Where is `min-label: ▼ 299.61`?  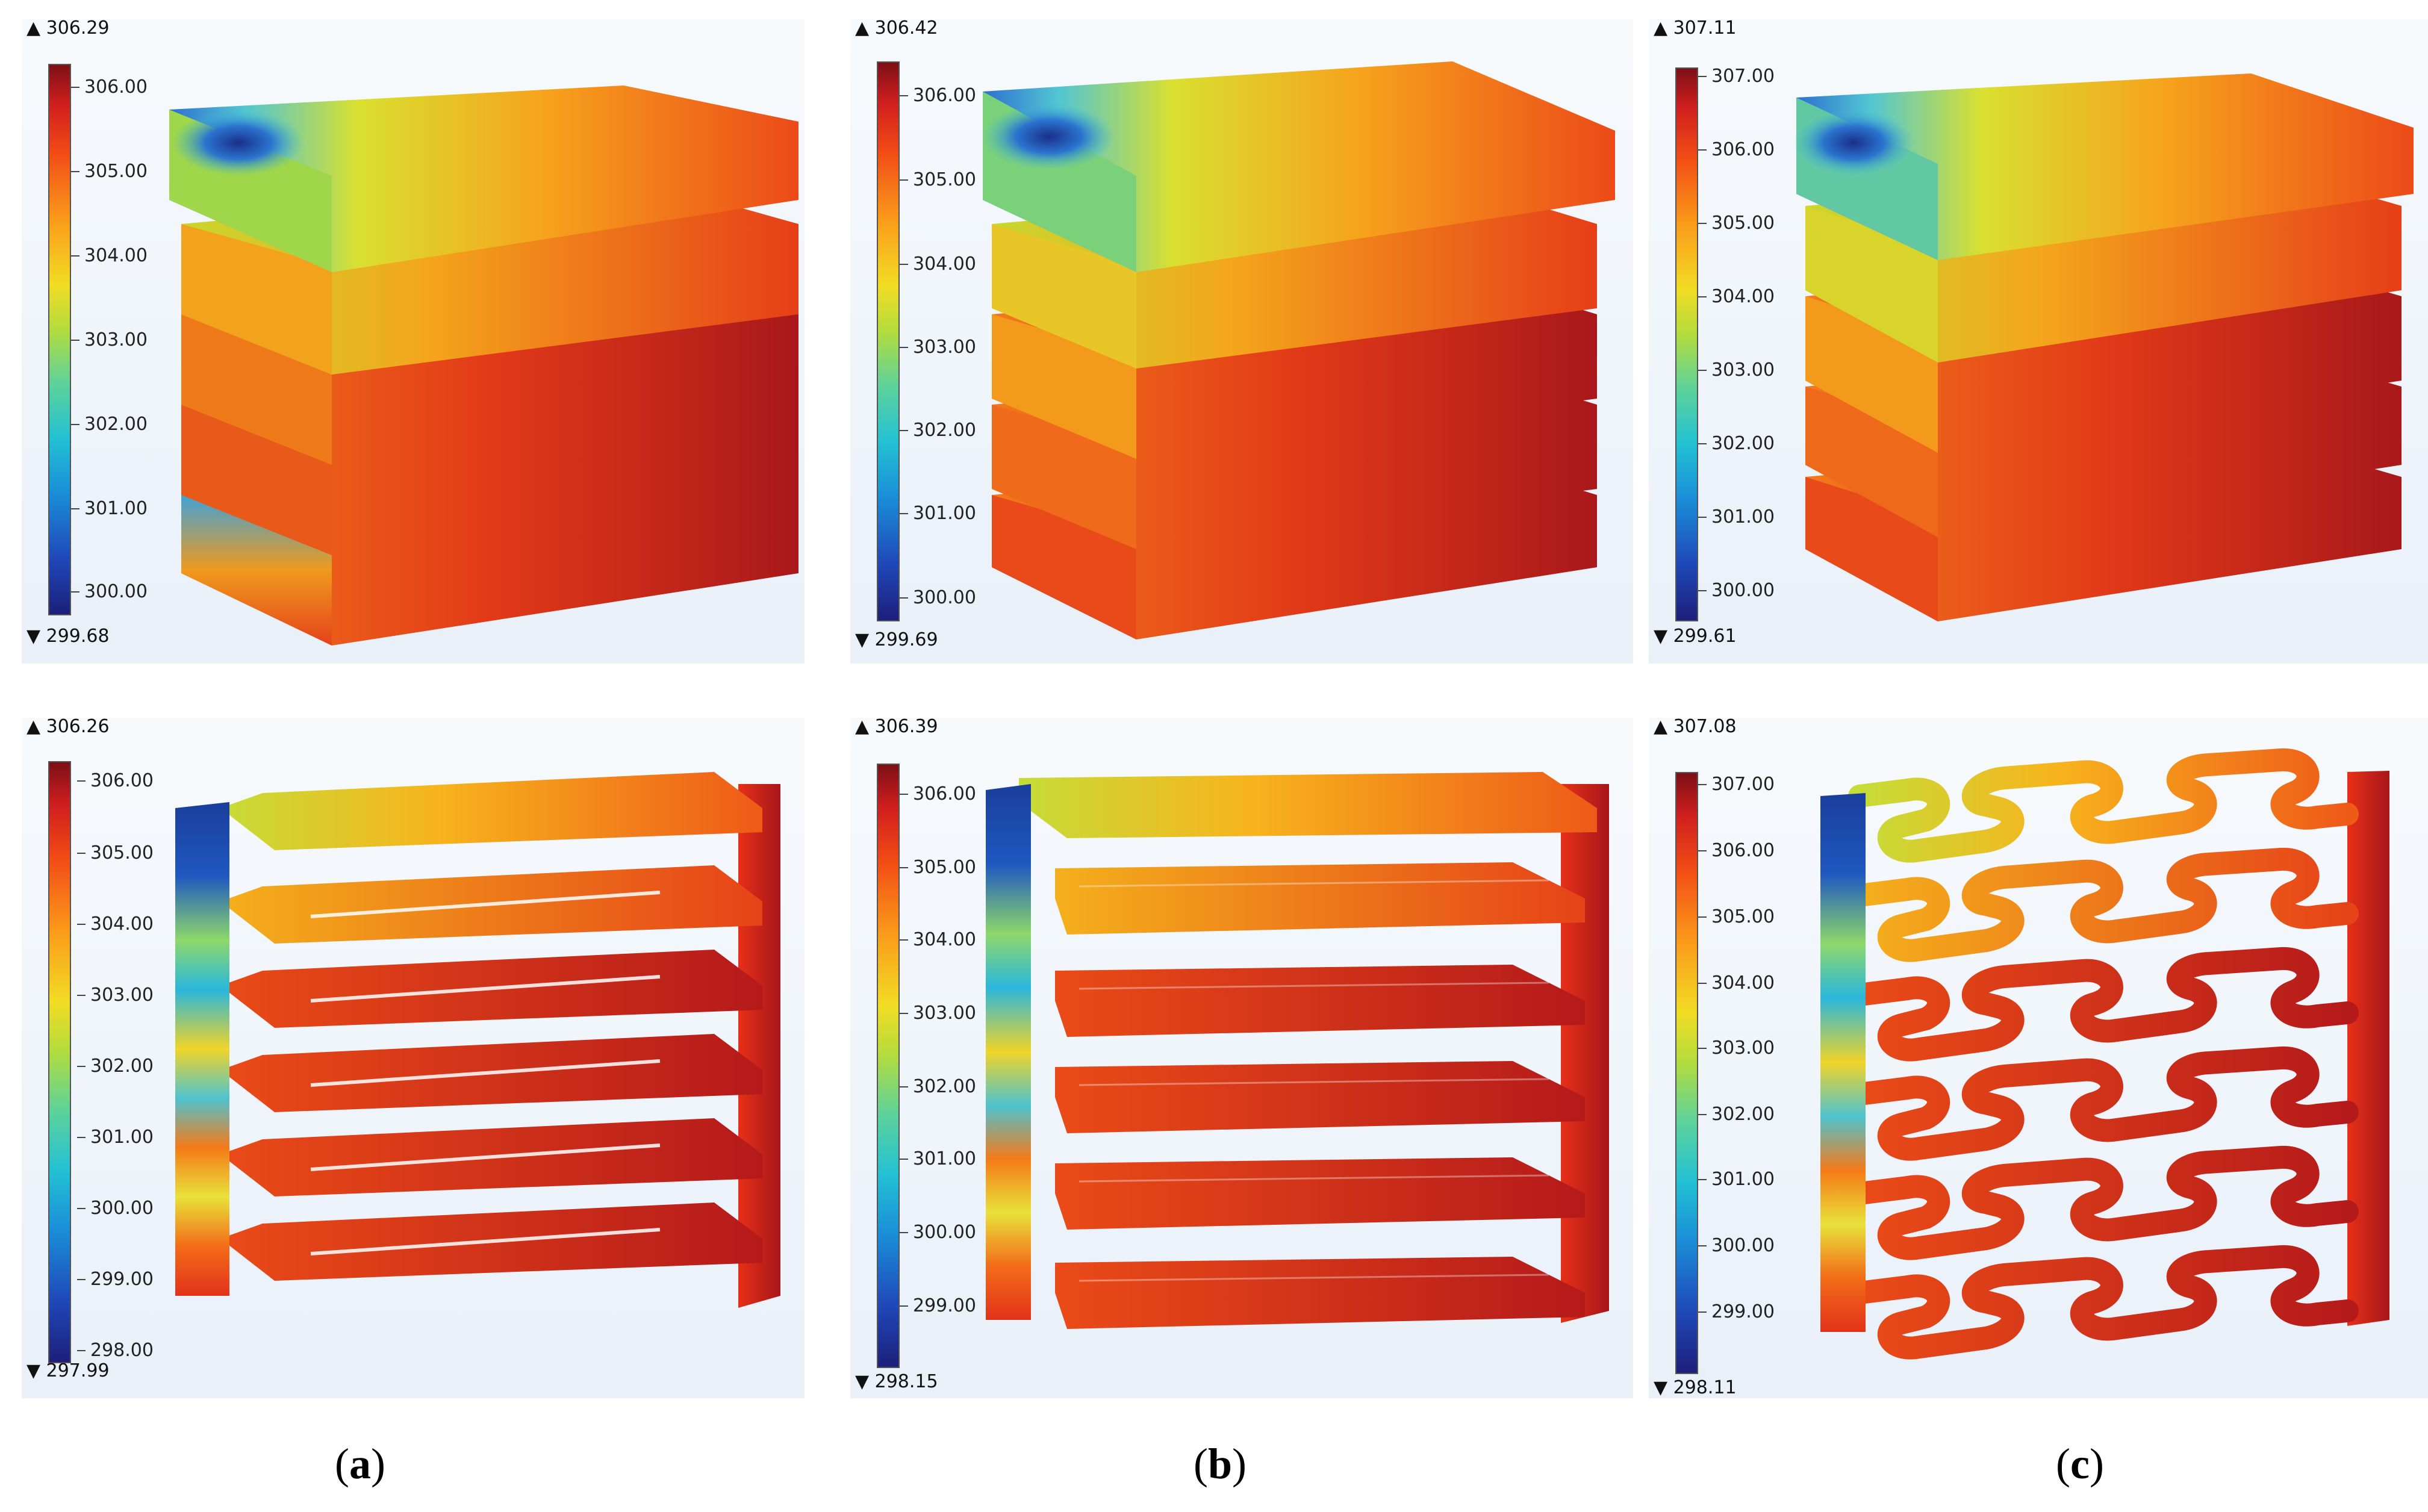 min-label: ▼ 299.61 is located at coordinates (1695, 636).